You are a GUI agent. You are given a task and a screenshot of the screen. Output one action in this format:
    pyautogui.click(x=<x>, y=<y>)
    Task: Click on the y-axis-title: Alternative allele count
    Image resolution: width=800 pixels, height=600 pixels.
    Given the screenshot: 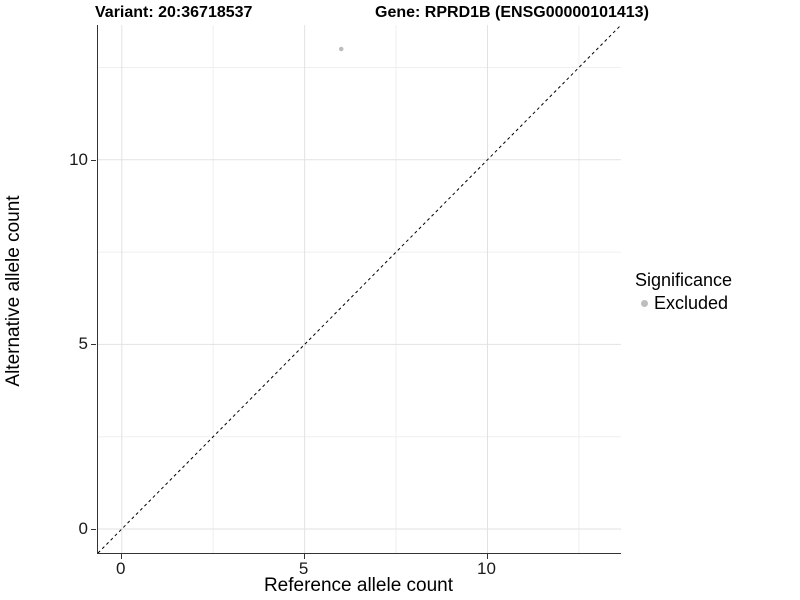 What is the action you would take?
    pyautogui.click(x=13, y=291)
    